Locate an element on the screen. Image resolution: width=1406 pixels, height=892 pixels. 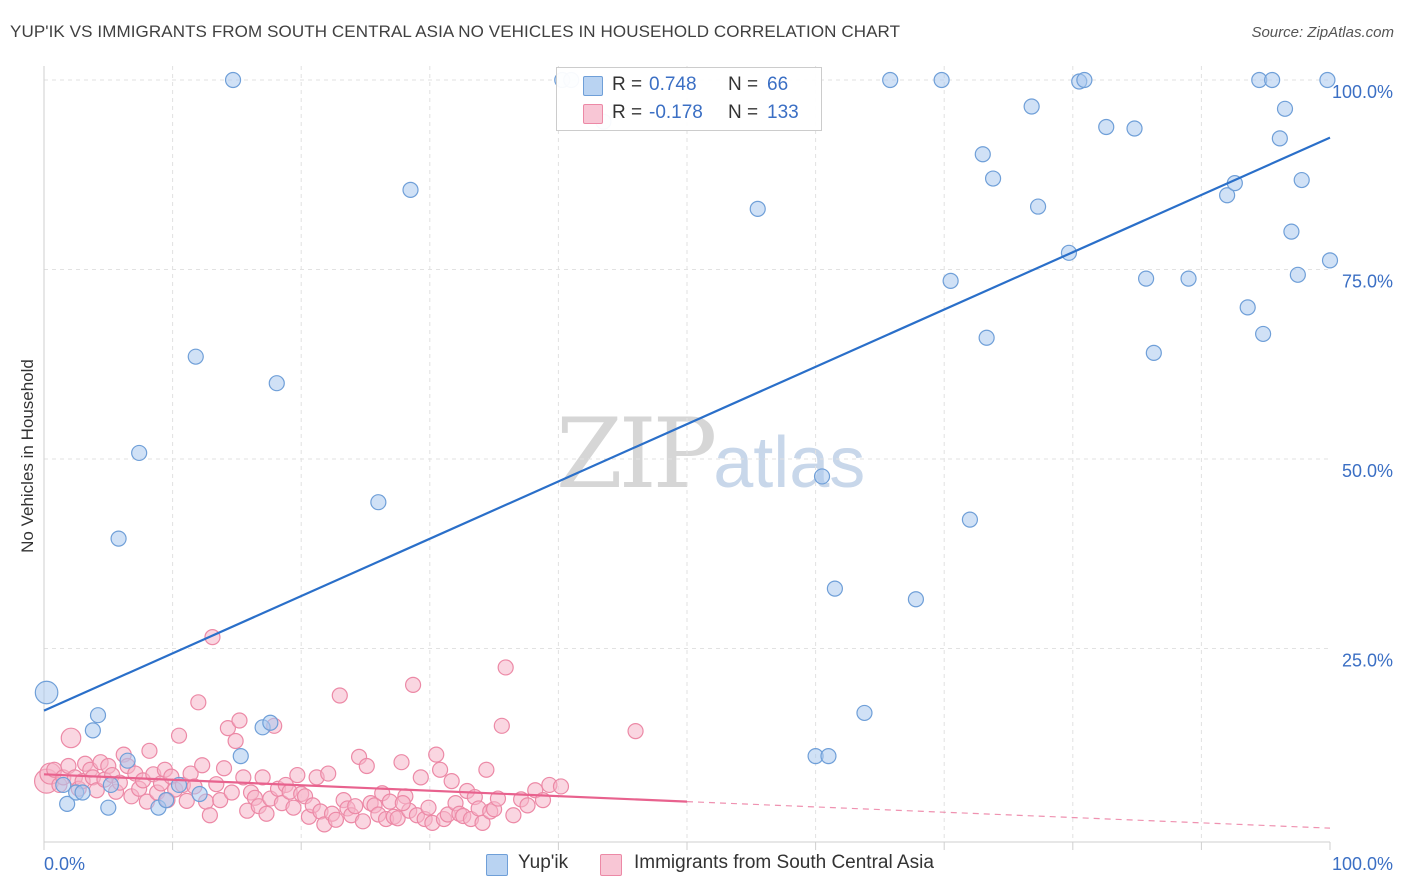
legend-swatch-blue is located at coordinates (593, 86).